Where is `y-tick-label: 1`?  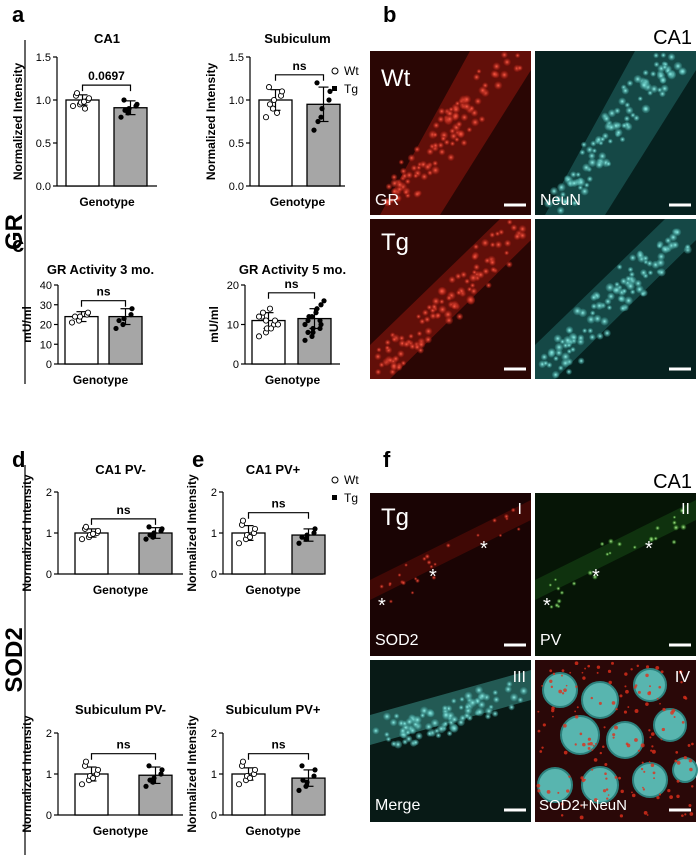
y-tick-label: 1 is located at coordinates (214, 534).